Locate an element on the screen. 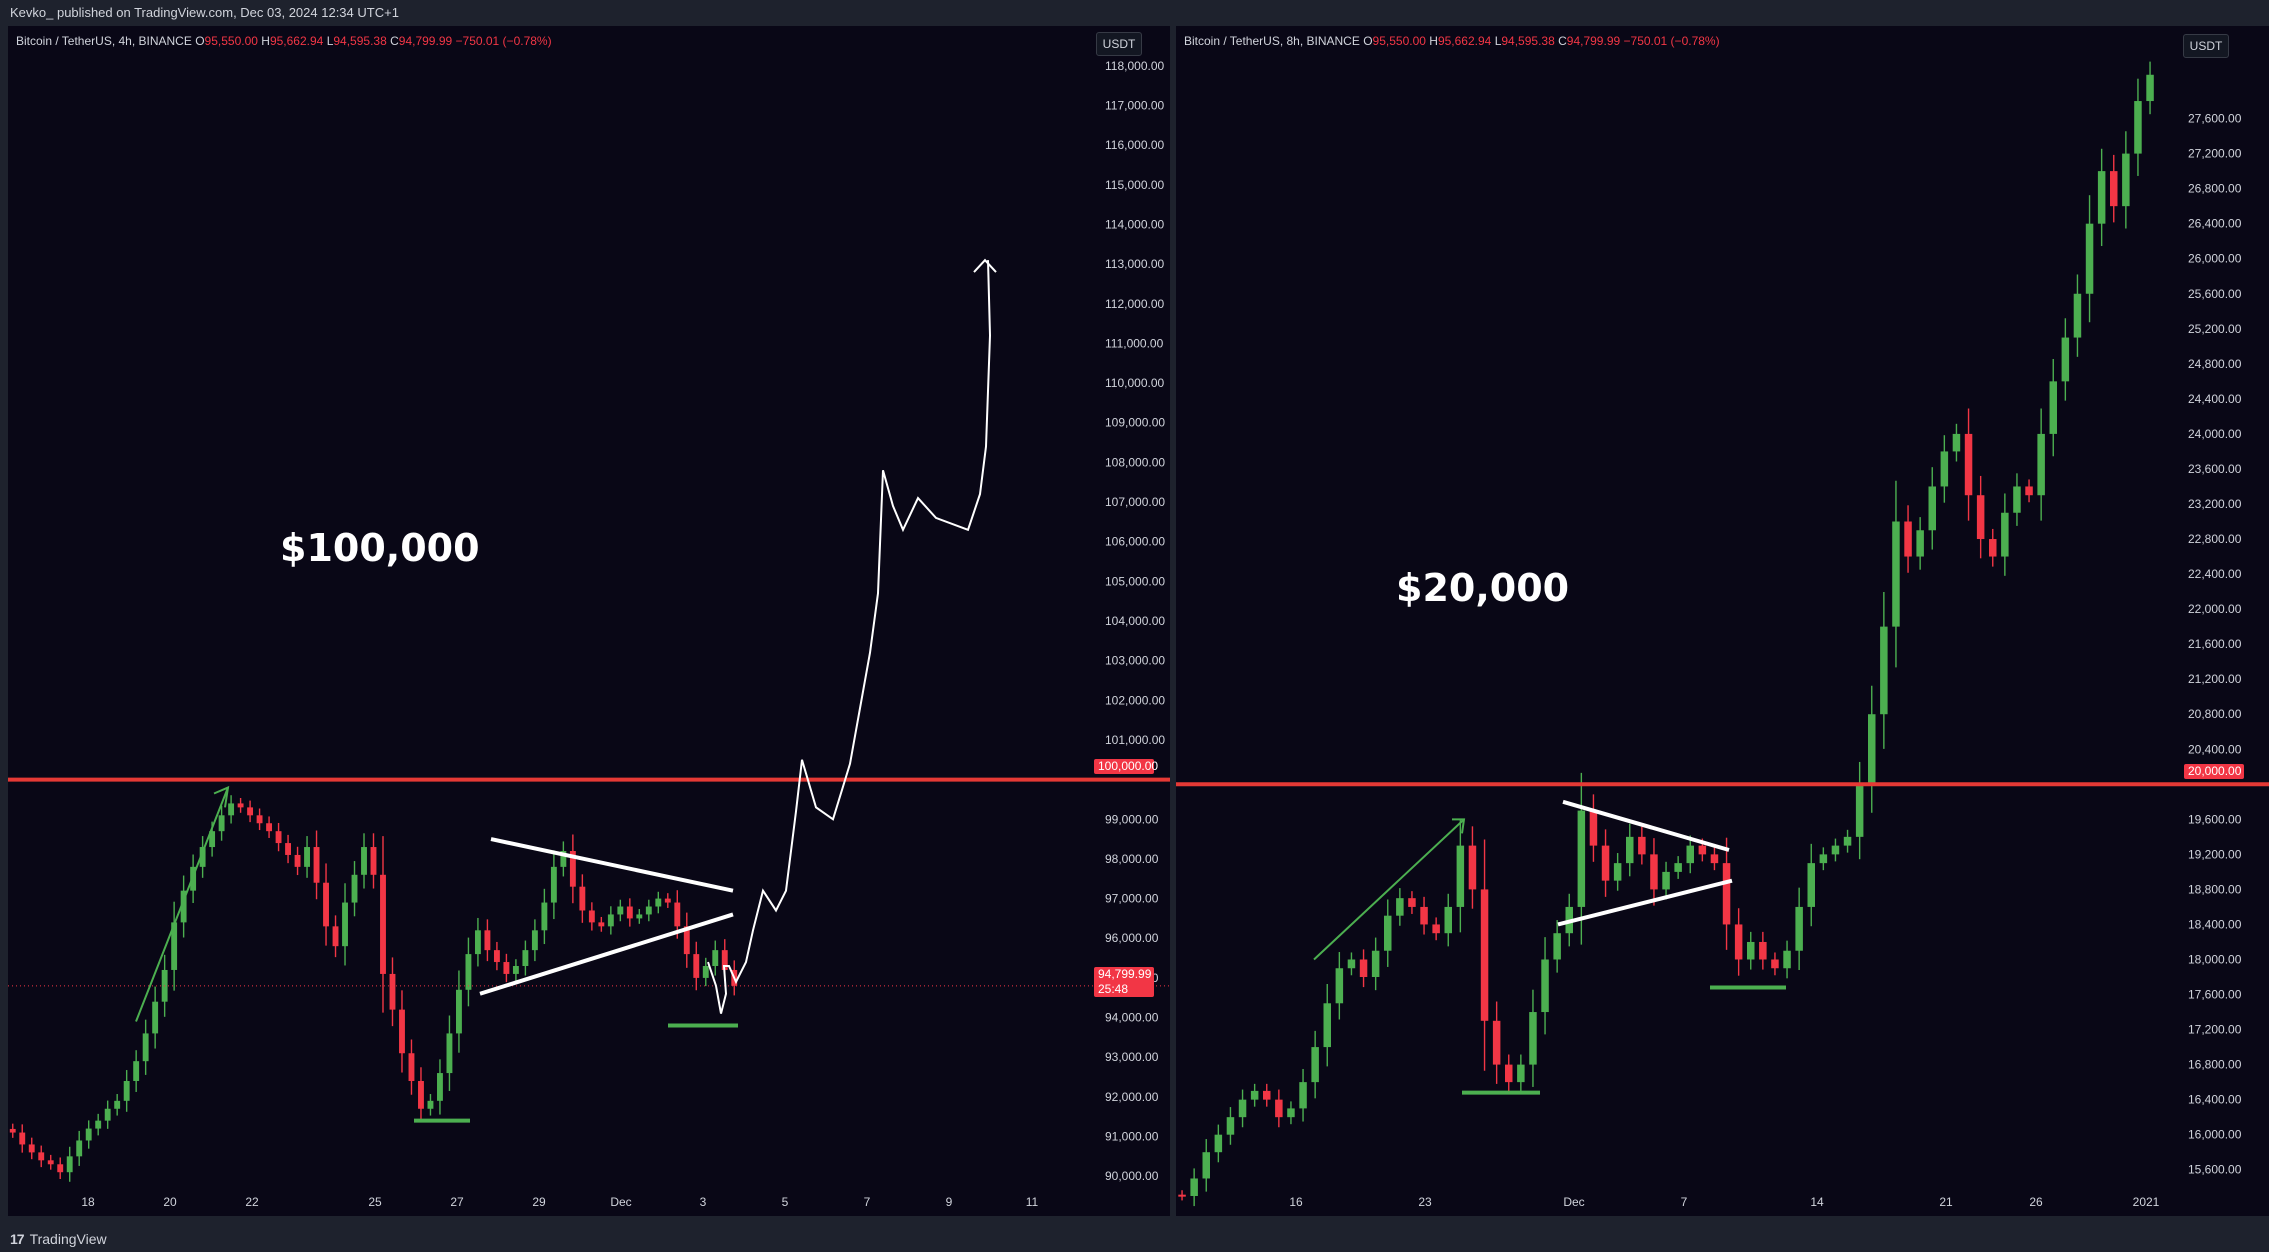 This screenshot has height=1252, width=2269. footer-bar: 17 TradingView is located at coordinates (1134, 1239).